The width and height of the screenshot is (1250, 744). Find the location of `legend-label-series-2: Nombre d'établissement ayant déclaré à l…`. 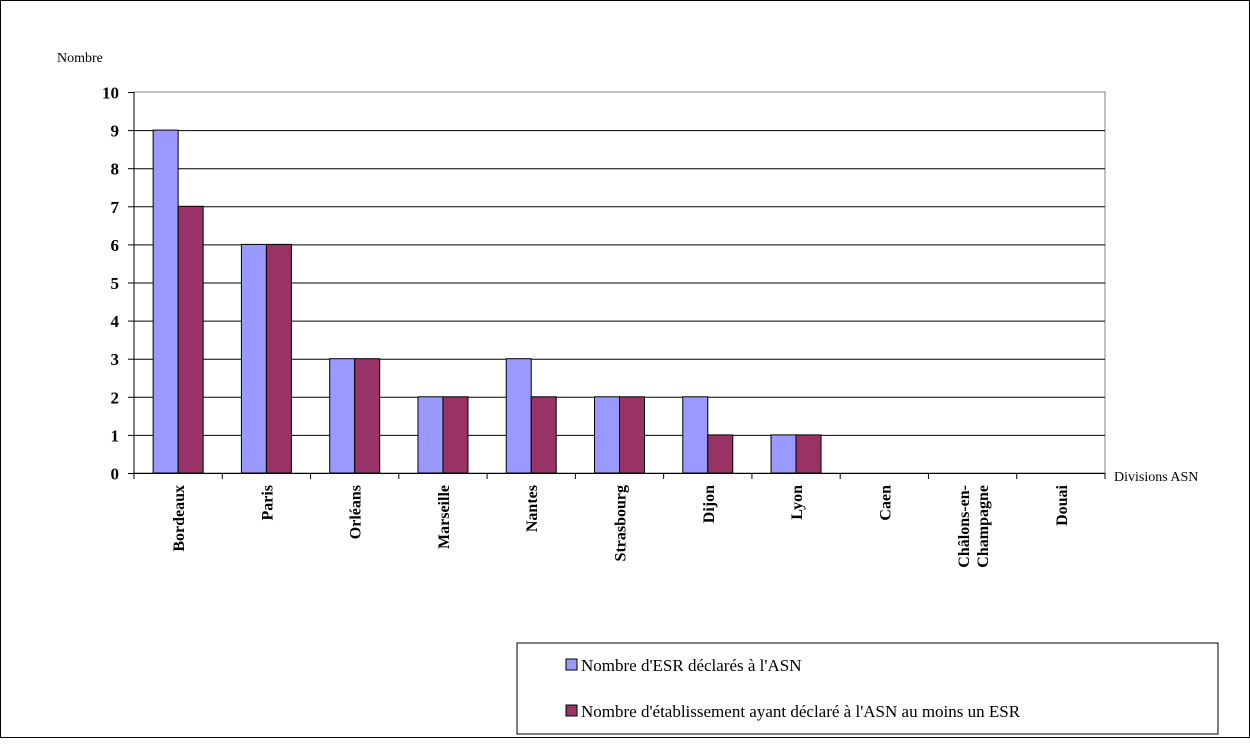

legend-label-series-2: Nombre d'établissement ayant déclaré à l… is located at coordinates (801, 711).